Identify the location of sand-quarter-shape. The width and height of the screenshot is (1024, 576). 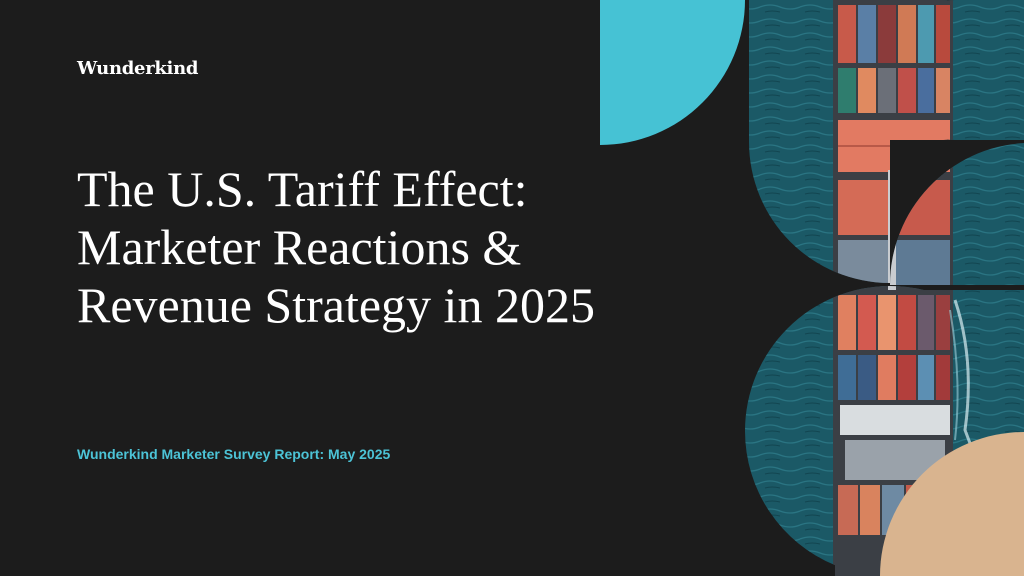
(952, 504).